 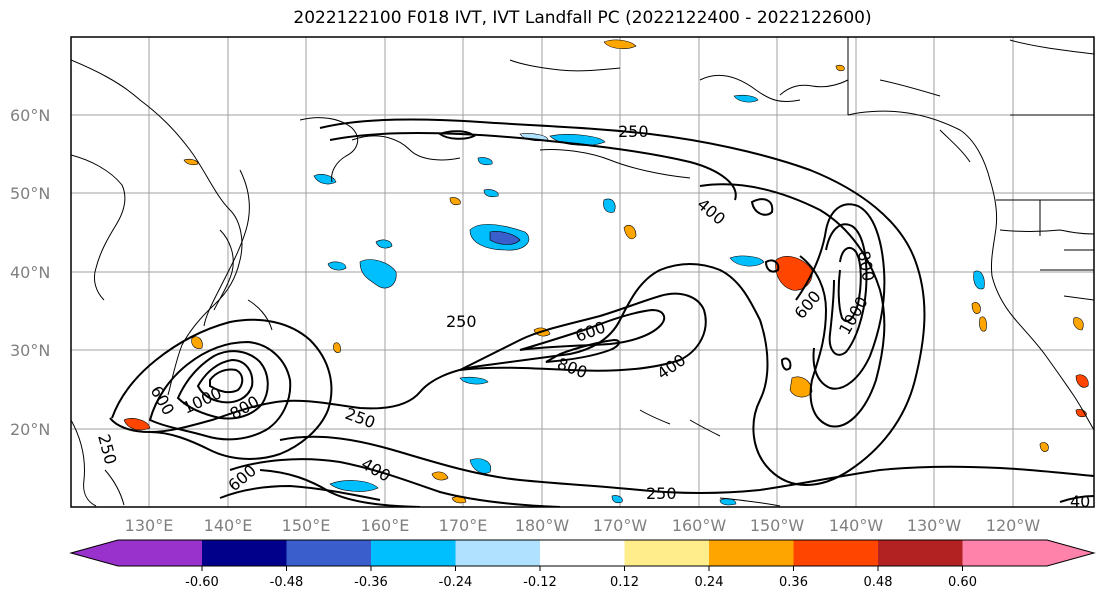 What do you see at coordinates (1013, 525) in the screenshot?
I see `lon-tick-label: 120°W` at bounding box center [1013, 525].